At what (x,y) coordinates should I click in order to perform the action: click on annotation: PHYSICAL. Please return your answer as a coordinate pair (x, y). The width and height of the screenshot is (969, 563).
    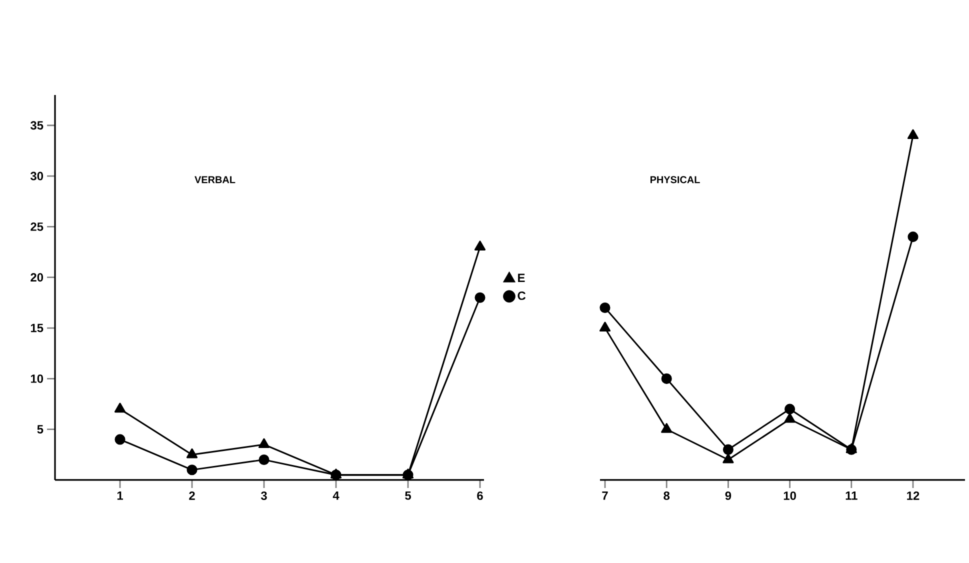
    Looking at the image, I should click on (675, 180).